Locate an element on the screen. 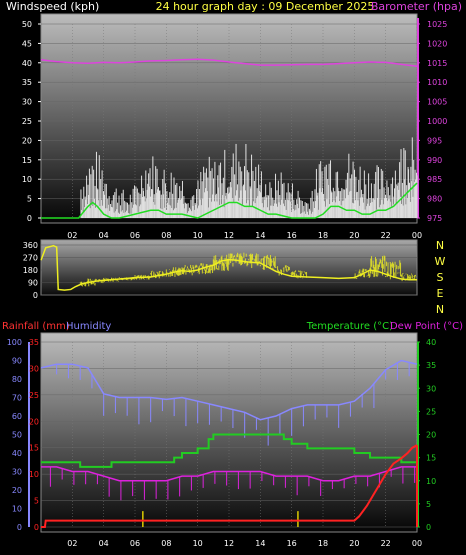  chart-title: 24 hour graph day : 09 December 2025 is located at coordinates (265, 6).